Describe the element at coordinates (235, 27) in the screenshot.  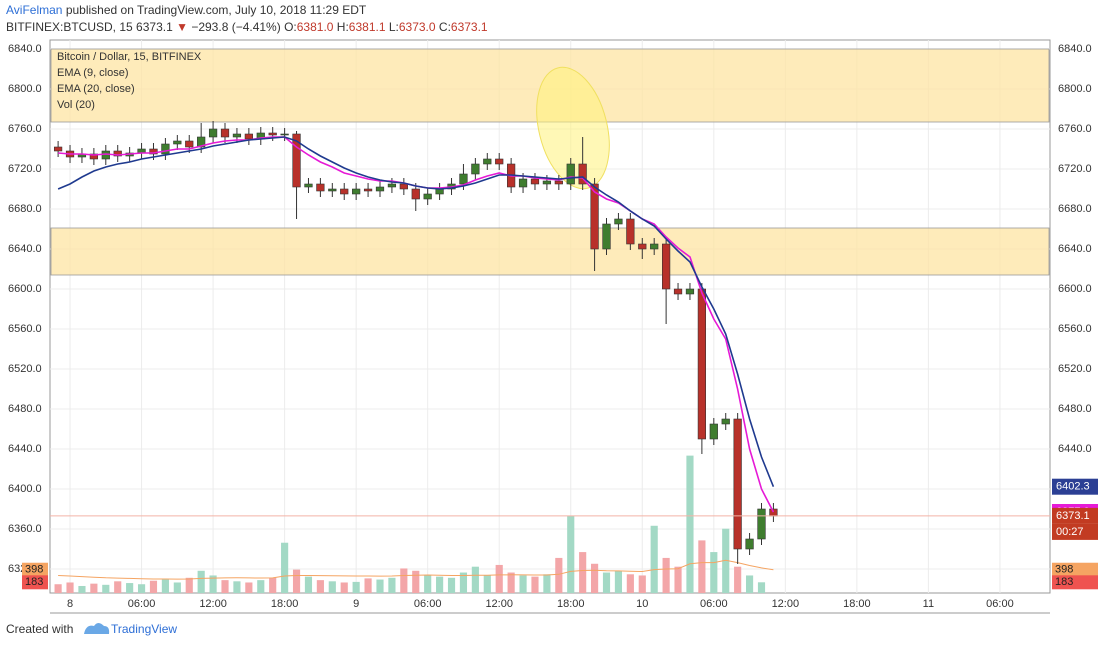
I see `change: −293.8 (−4.41%)` at that location.